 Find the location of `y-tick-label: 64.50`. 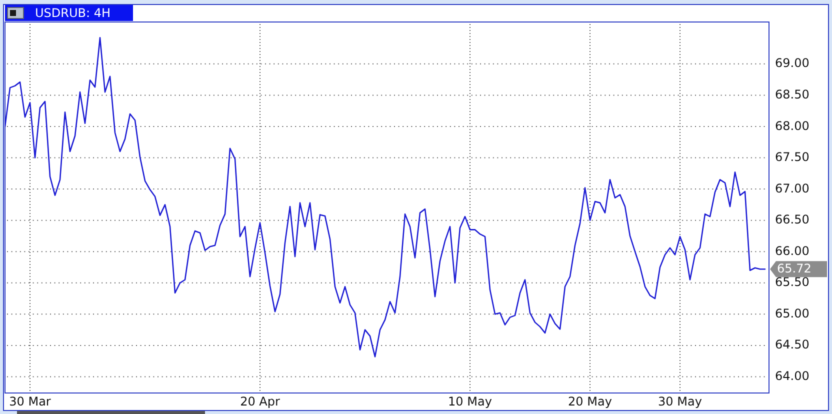

y-tick-label: 64.50 is located at coordinates (792, 345).